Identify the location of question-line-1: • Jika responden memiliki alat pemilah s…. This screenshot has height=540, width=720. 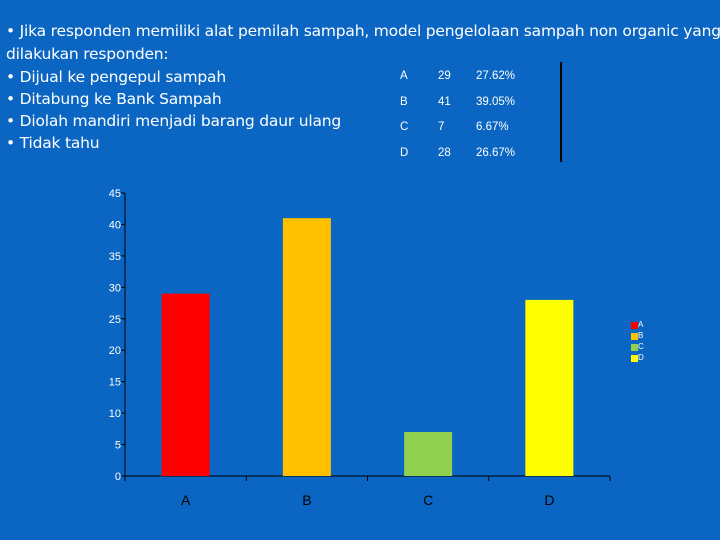
(363, 31).